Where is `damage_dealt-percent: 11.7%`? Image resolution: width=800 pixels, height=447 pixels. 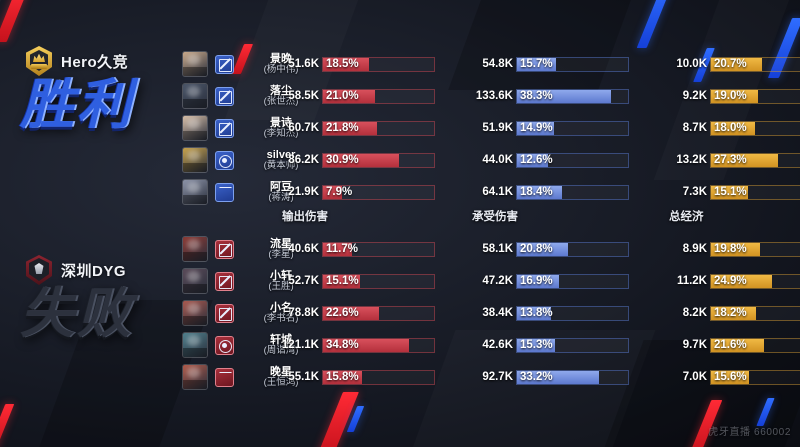 damage_dealt-percent: 11.7% is located at coordinates (342, 249).